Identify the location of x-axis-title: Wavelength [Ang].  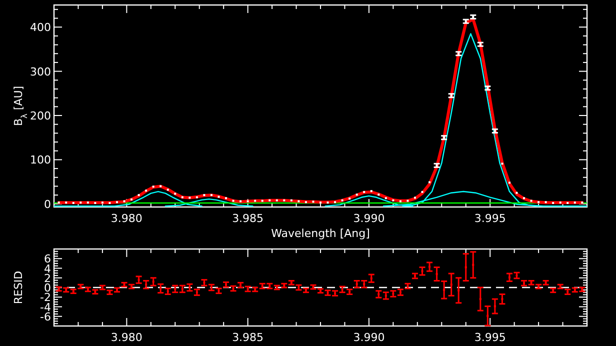
(320, 233).